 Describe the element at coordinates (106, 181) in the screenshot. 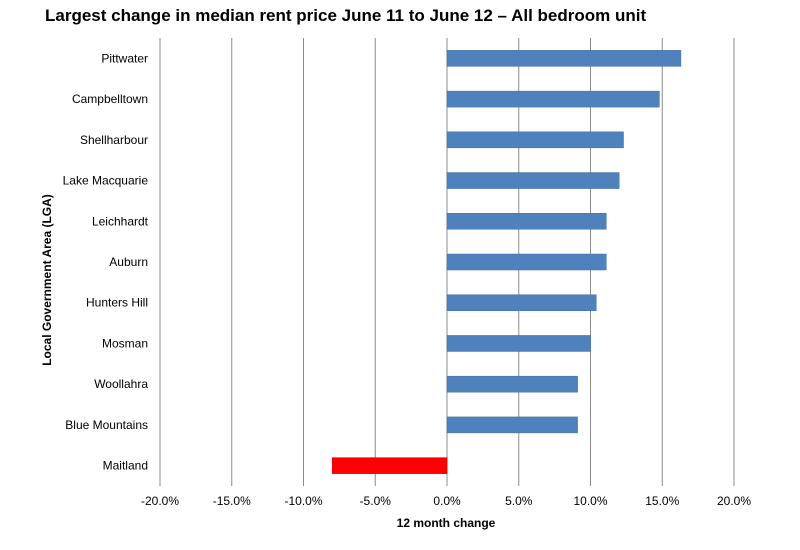

I see `category-label: Lake Macquarie` at that location.